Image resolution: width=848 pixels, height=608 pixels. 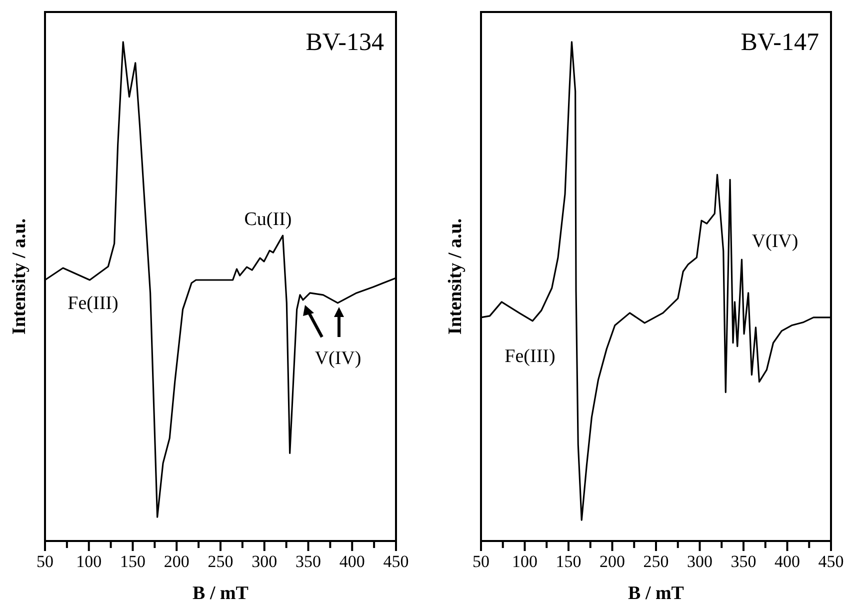 What do you see at coordinates (345, 42) in the screenshot?
I see `chart-title: BV-134` at bounding box center [345, 42].